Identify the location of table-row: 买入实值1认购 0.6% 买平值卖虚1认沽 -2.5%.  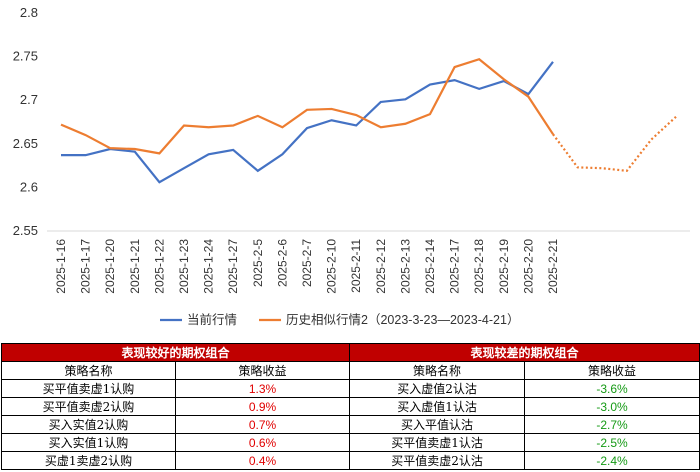
(350, 442).